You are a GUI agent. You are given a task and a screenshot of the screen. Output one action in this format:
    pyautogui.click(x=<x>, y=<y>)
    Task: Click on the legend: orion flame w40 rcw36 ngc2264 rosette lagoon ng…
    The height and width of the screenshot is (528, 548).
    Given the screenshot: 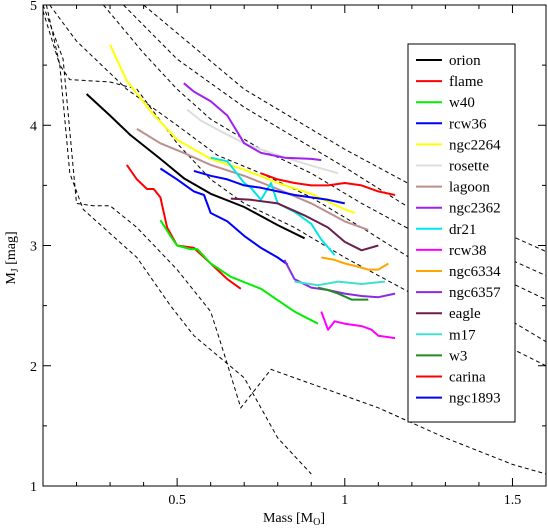 What is the action you would take?
    pyautogui.click(x=461, y=233)
    